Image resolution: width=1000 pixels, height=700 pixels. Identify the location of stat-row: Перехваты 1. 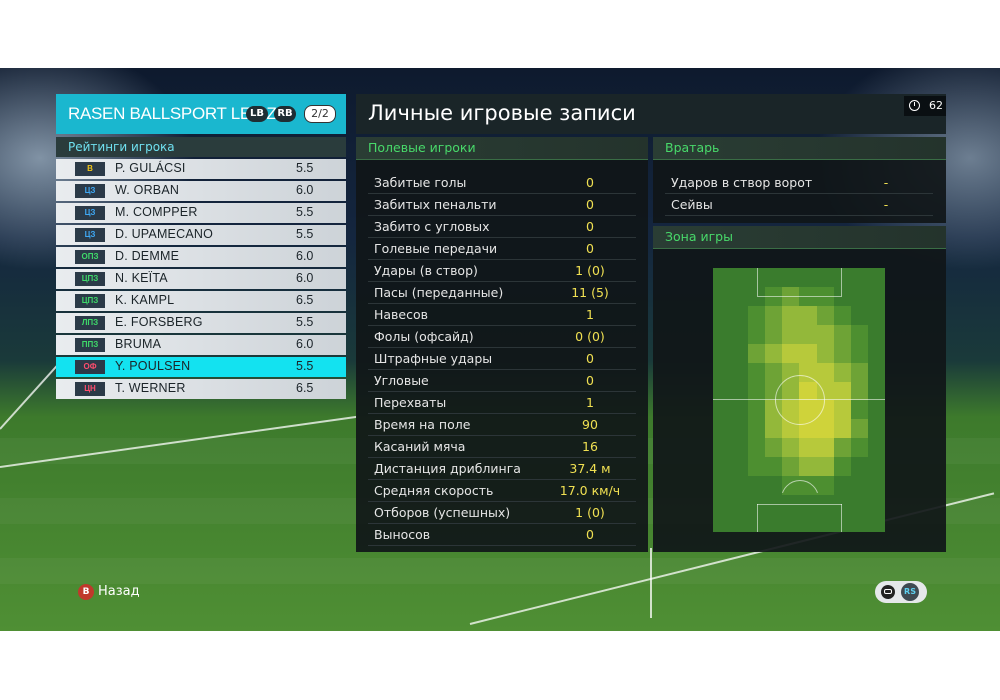
(502, 403).